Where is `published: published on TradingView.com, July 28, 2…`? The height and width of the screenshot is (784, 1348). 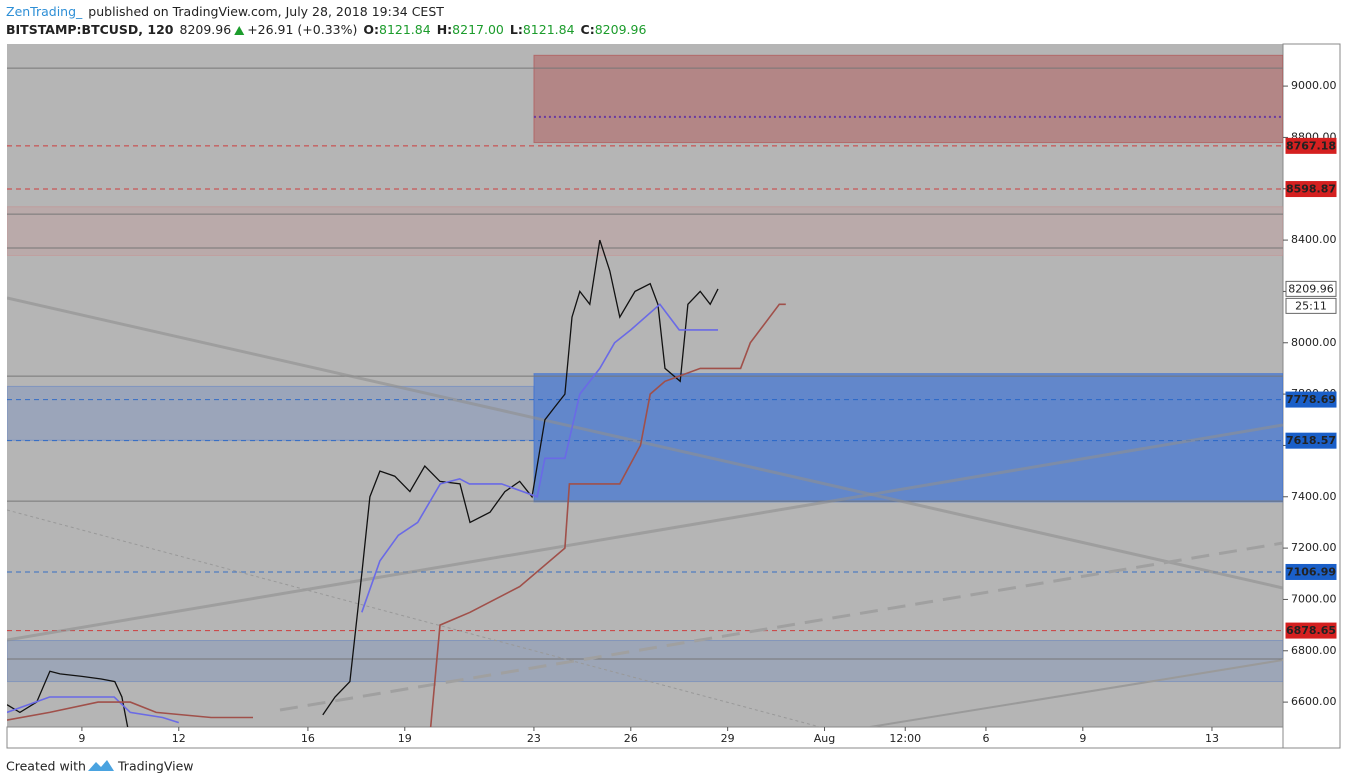 published: published on TradingView.com, July 28, 2… is located at coordinates (266, 11).